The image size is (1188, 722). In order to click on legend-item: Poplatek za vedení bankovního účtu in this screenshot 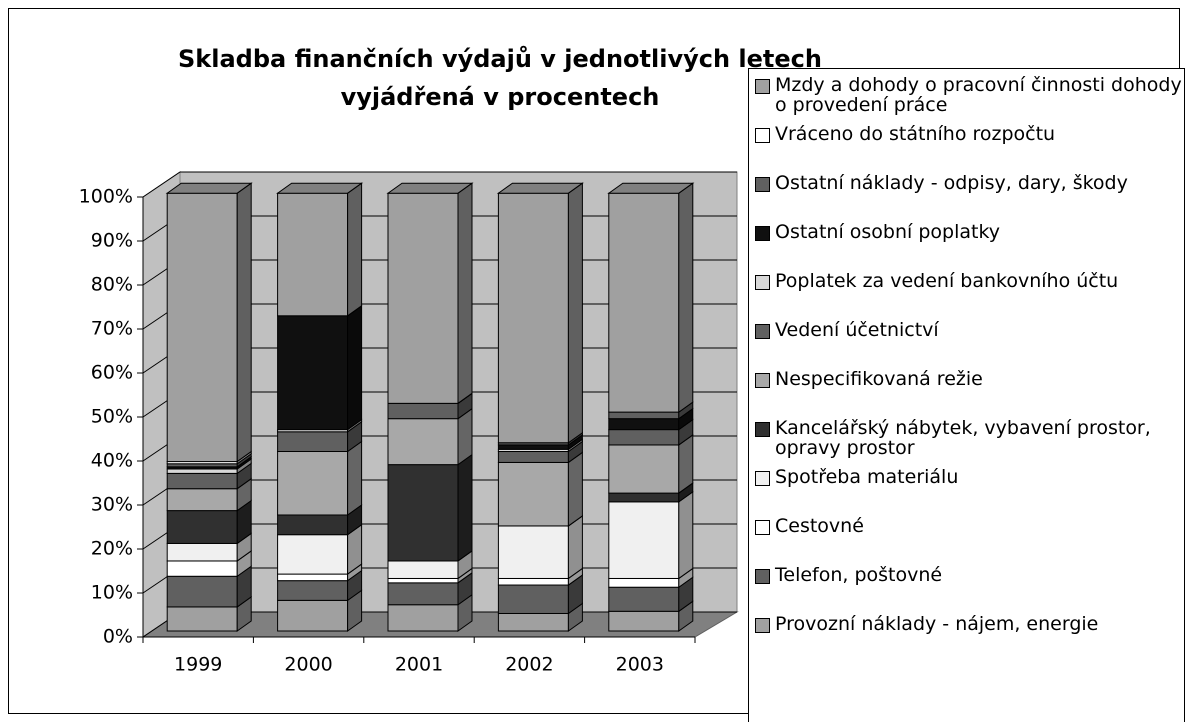, I will do `click(969, 295)`.